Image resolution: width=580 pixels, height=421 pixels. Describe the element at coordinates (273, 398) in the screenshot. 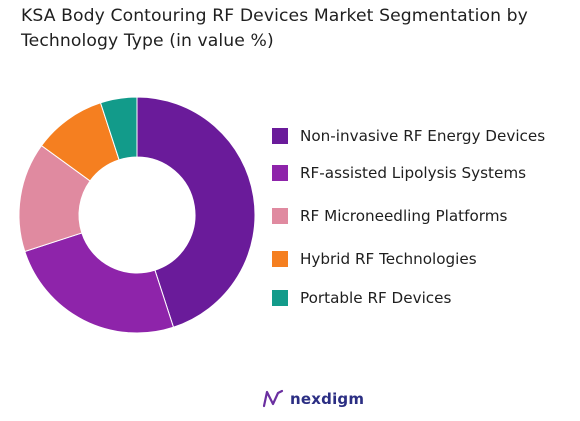

I see `nexdigm-logo-icon` at that location.